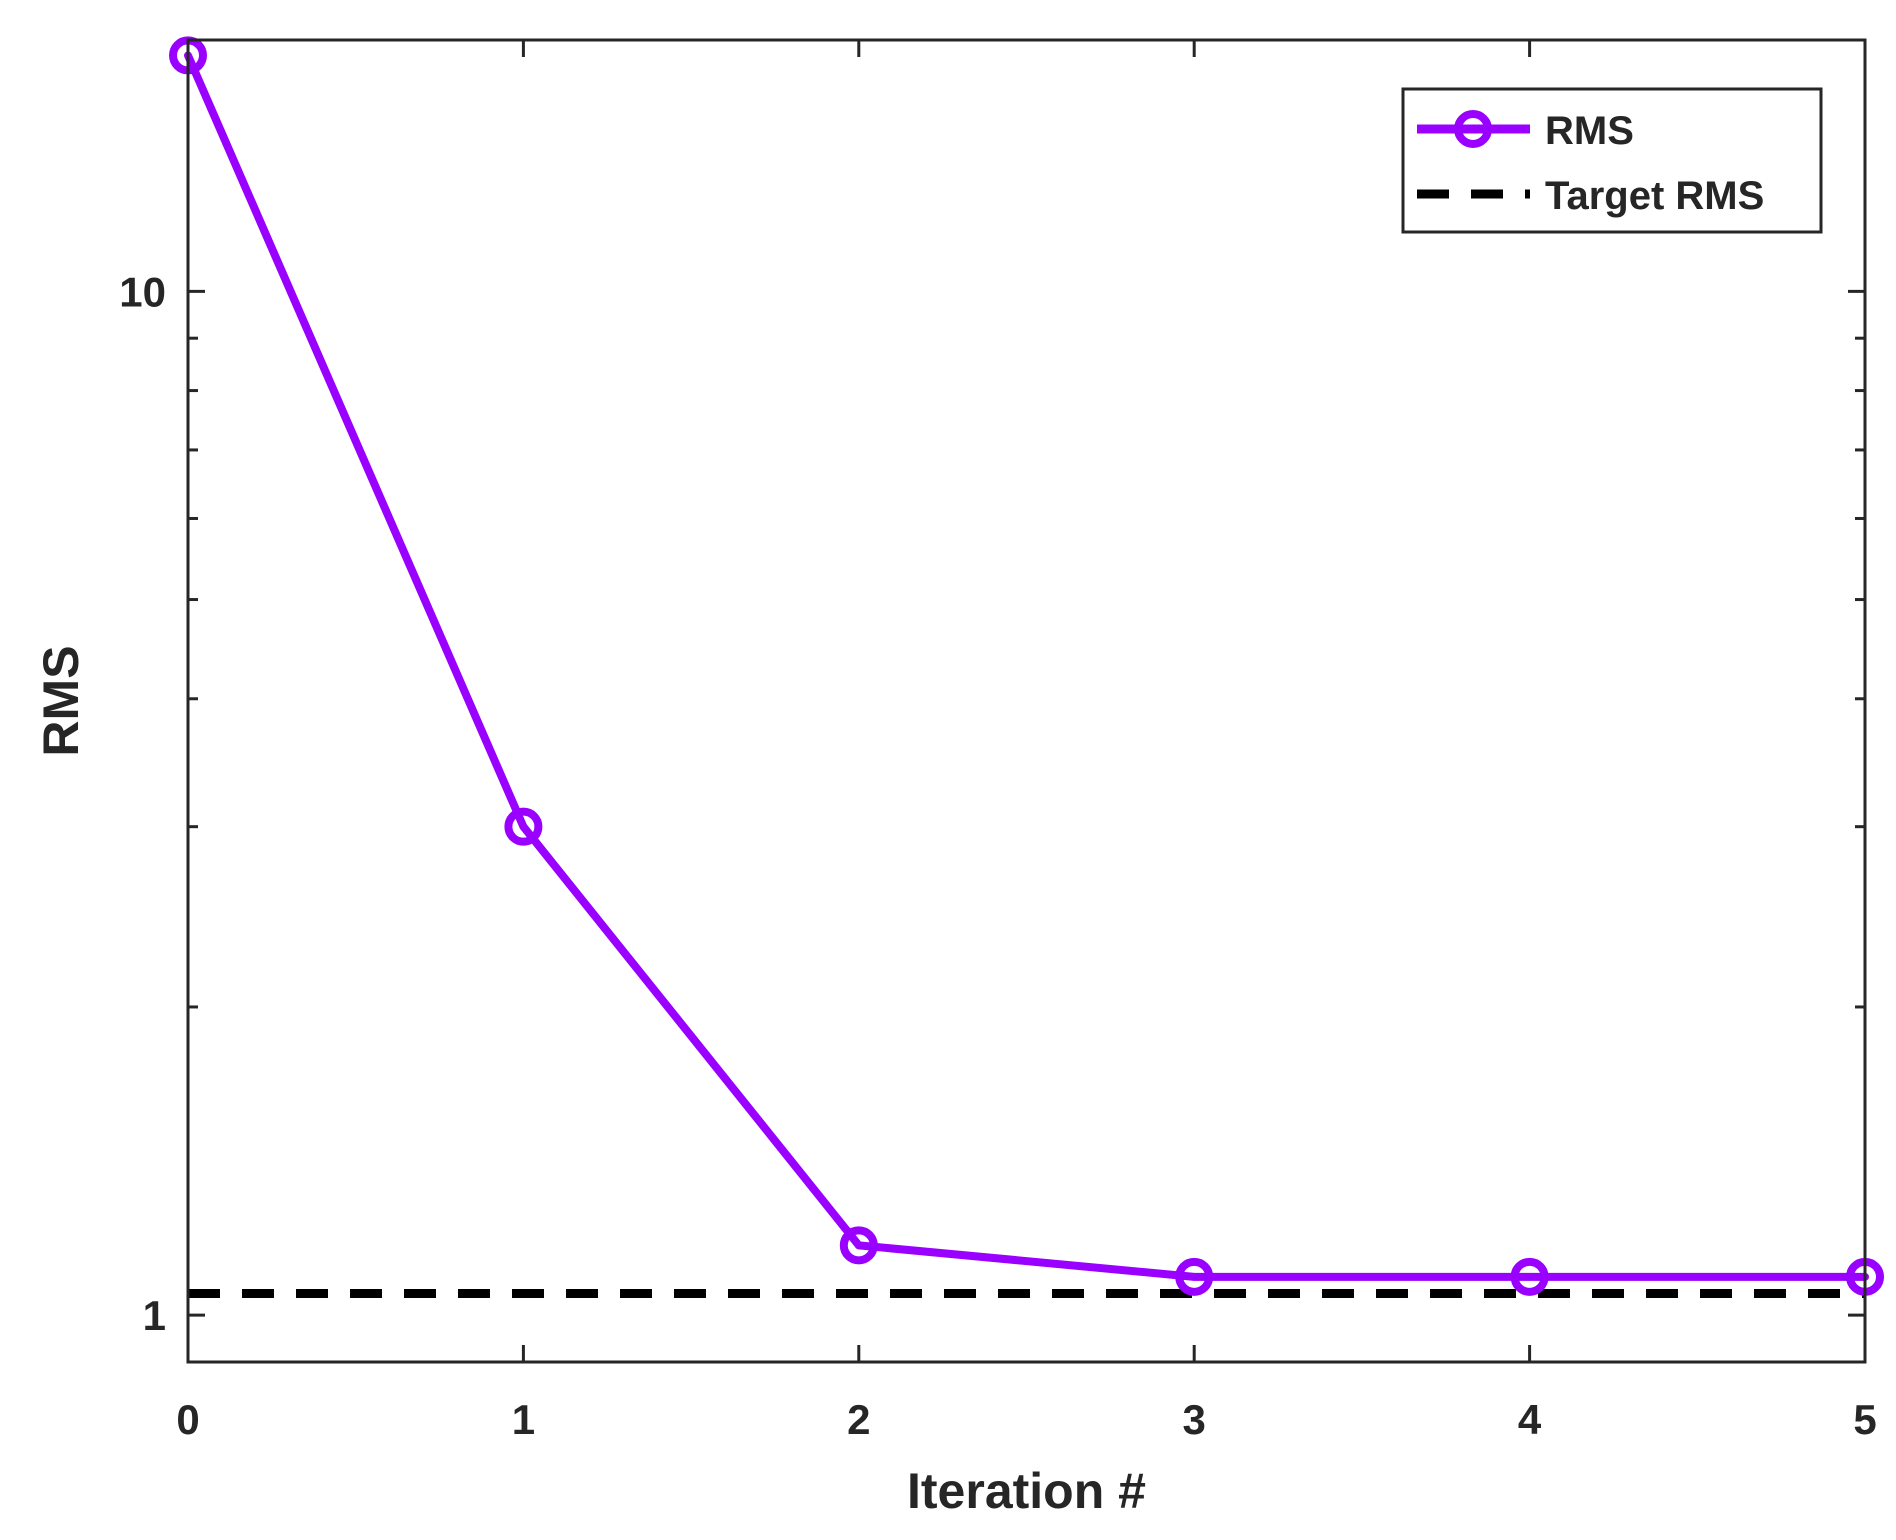  What do you see at coordinates (1612, 160) in the screenshot?
I see `legend: RMS Target RMS` at bounding box center [1612, 160].